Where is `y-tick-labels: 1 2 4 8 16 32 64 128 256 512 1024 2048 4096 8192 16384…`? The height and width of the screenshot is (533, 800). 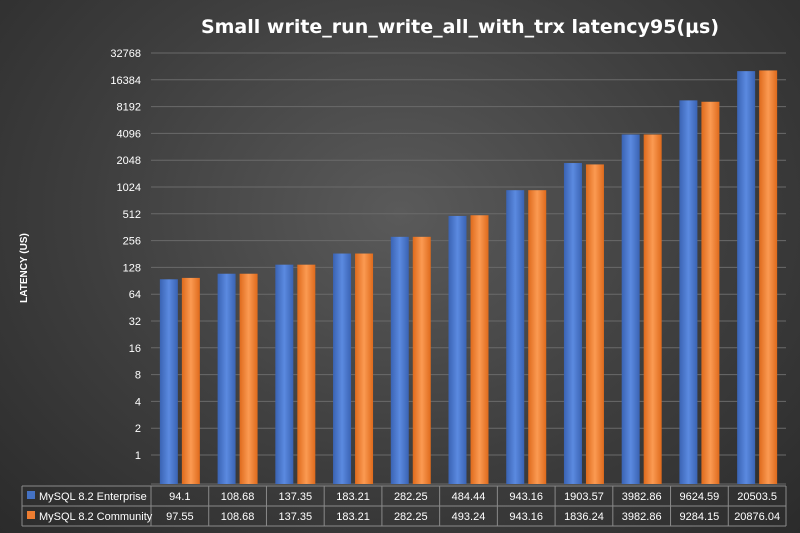
y-tick-labels: 1 2 4 8 16 32 64 128 256 512 1024 2048 4096 8192 16384… is located at coordinates (125, 255).